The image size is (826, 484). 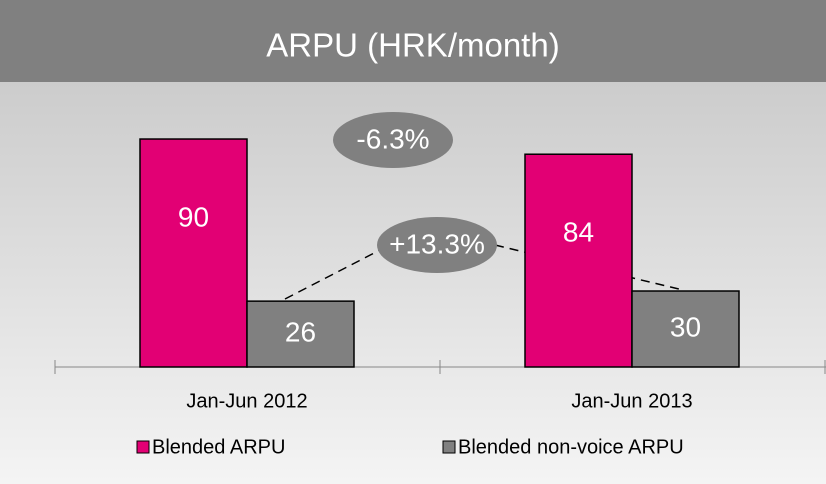 What do you see at coordinates (412, 45) in the screenshot?
I see `chart-title: ARPU (HRK/month)` at bounding box center [412, 45].